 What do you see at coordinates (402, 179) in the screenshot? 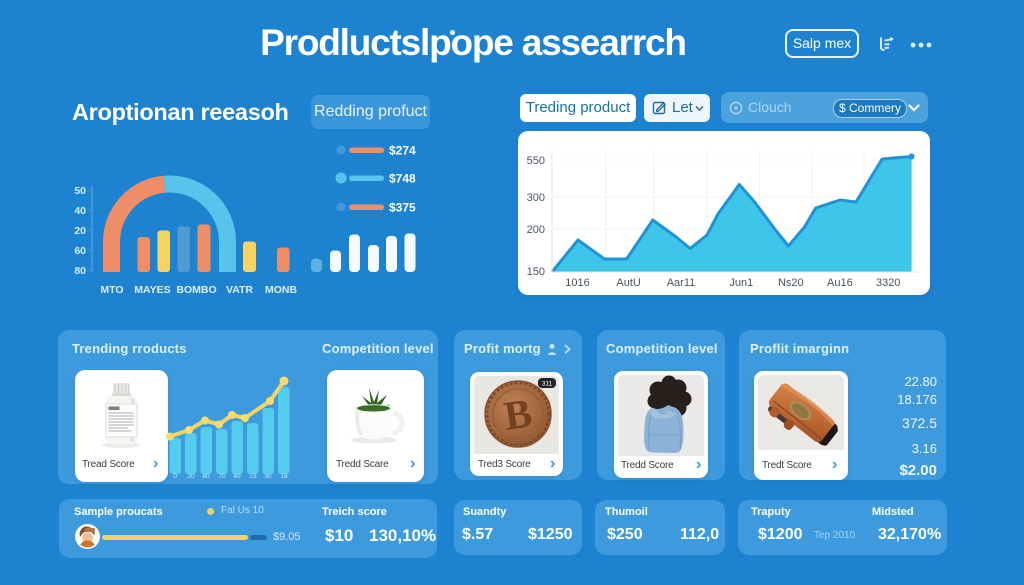
I see `svg-text: $748` at bounding box center [402, 179].